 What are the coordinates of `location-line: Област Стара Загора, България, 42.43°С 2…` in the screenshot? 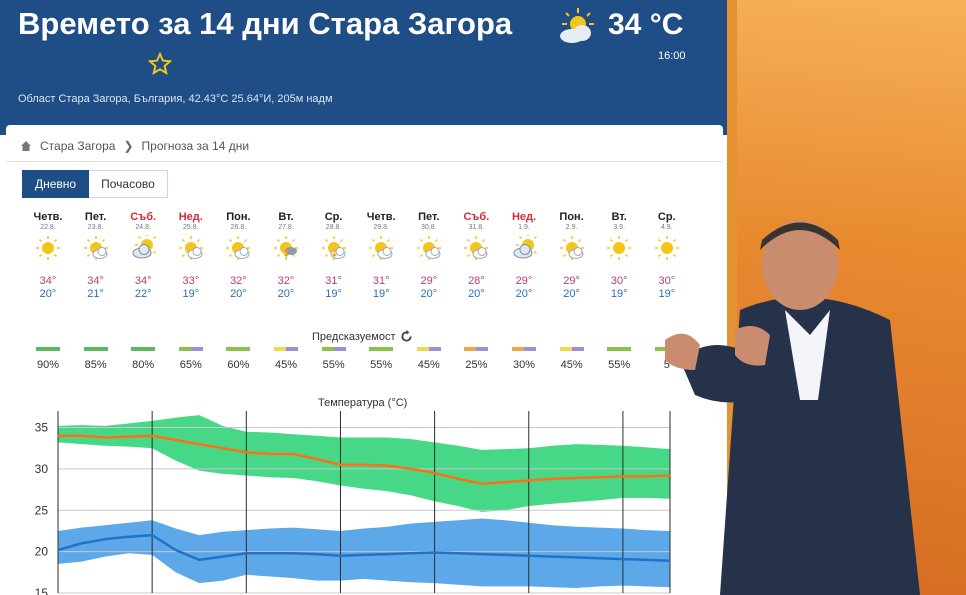 It's located at (175, 99).